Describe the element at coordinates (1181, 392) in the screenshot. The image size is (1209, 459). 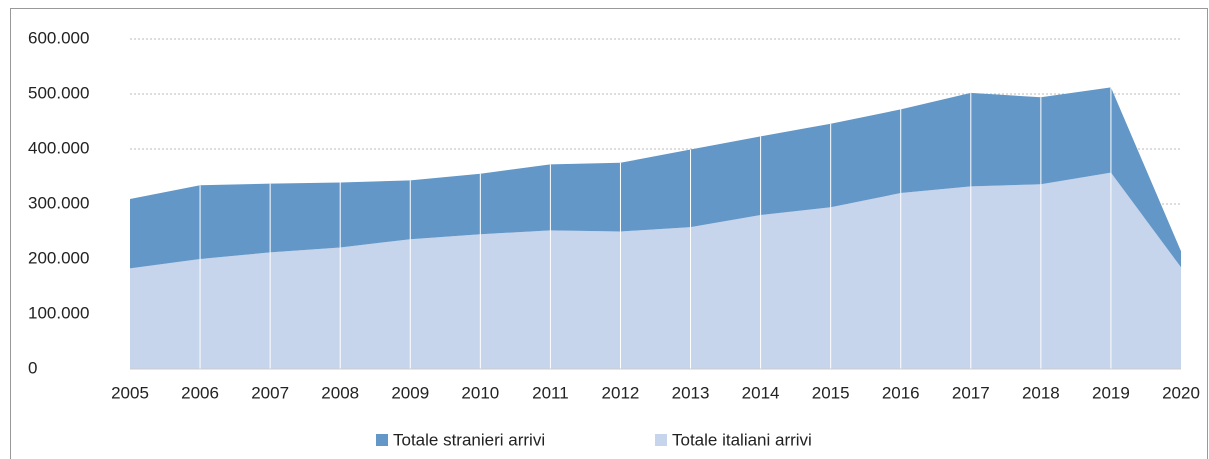
I see `x-tick-label: 2020` at that location.